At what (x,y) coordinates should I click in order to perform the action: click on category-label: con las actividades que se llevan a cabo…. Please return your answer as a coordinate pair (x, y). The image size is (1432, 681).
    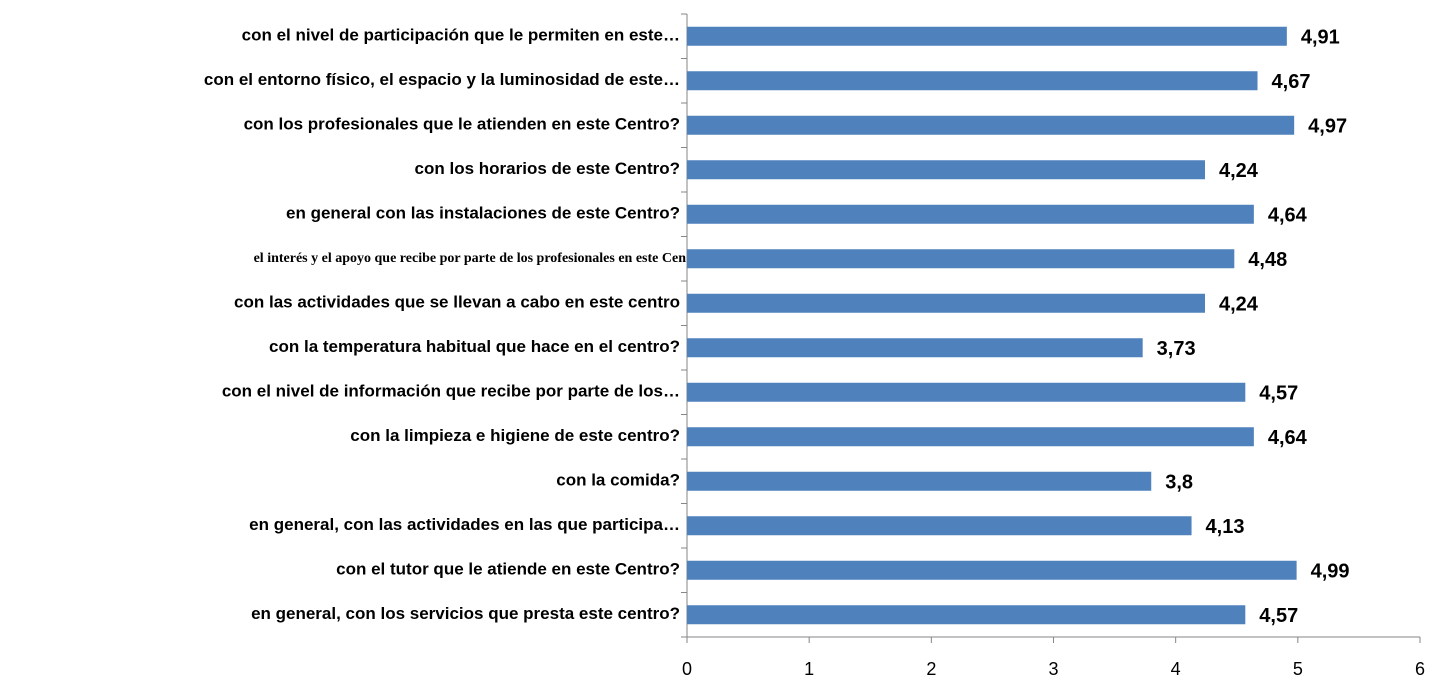
    Looking at the image, I should click on (457, 302).